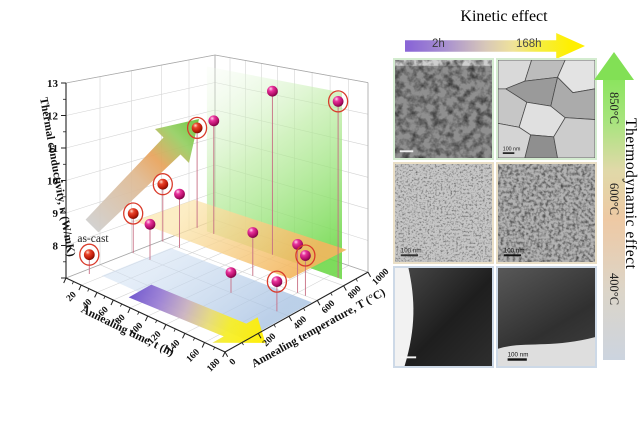 This screenshot has width=640, height=428. I want to click on temp-label-850: 850°C, so click(614, 108).